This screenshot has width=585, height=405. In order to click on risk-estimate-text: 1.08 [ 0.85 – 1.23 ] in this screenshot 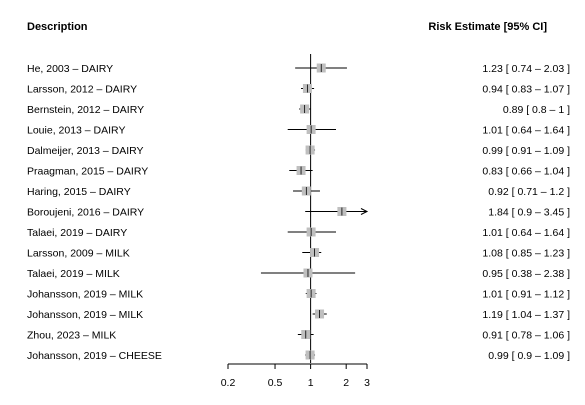, I will do `click(526, 254)`.